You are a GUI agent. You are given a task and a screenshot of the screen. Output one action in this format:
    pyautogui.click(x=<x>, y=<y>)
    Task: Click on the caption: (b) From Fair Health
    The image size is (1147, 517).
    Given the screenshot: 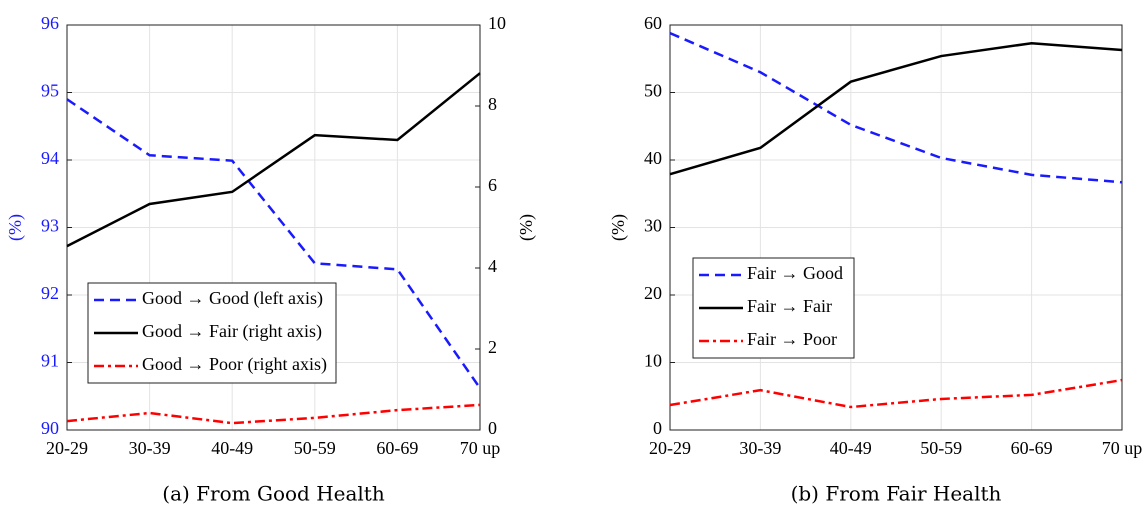 What is the action you would take?
    pyautogui.click(x=896, y=494)
    